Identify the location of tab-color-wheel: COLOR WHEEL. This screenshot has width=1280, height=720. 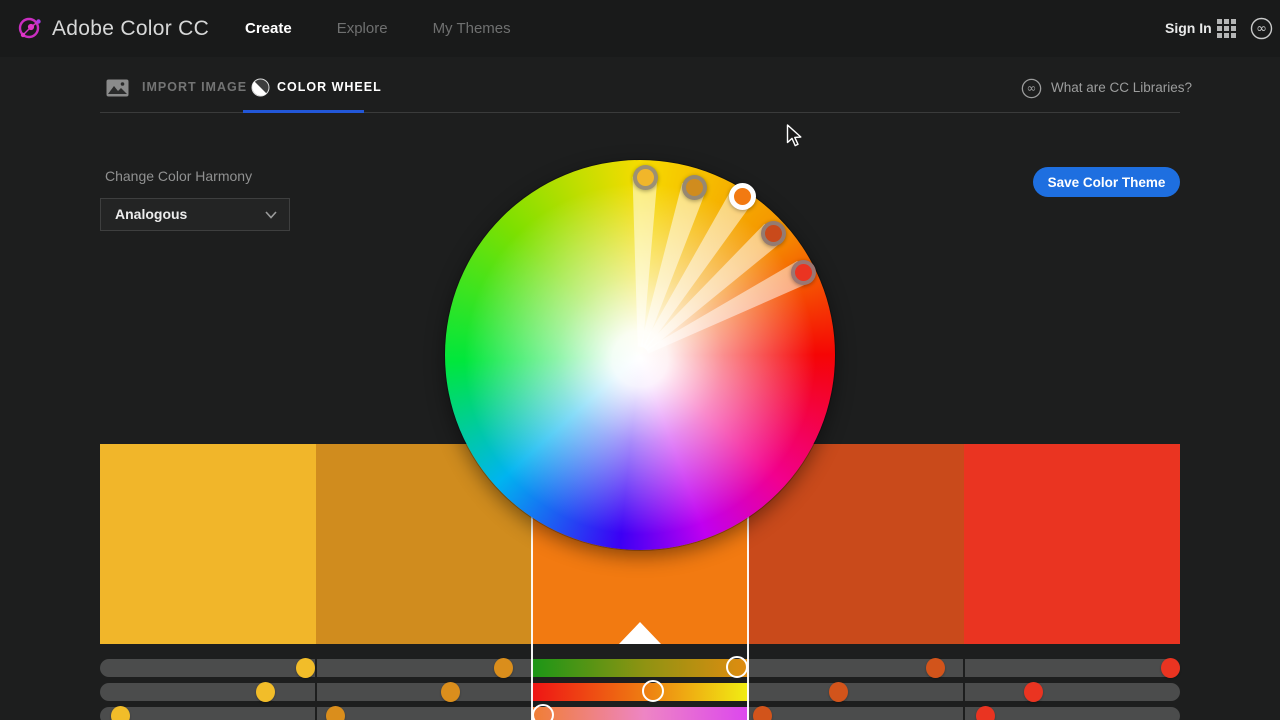
(329, 87).